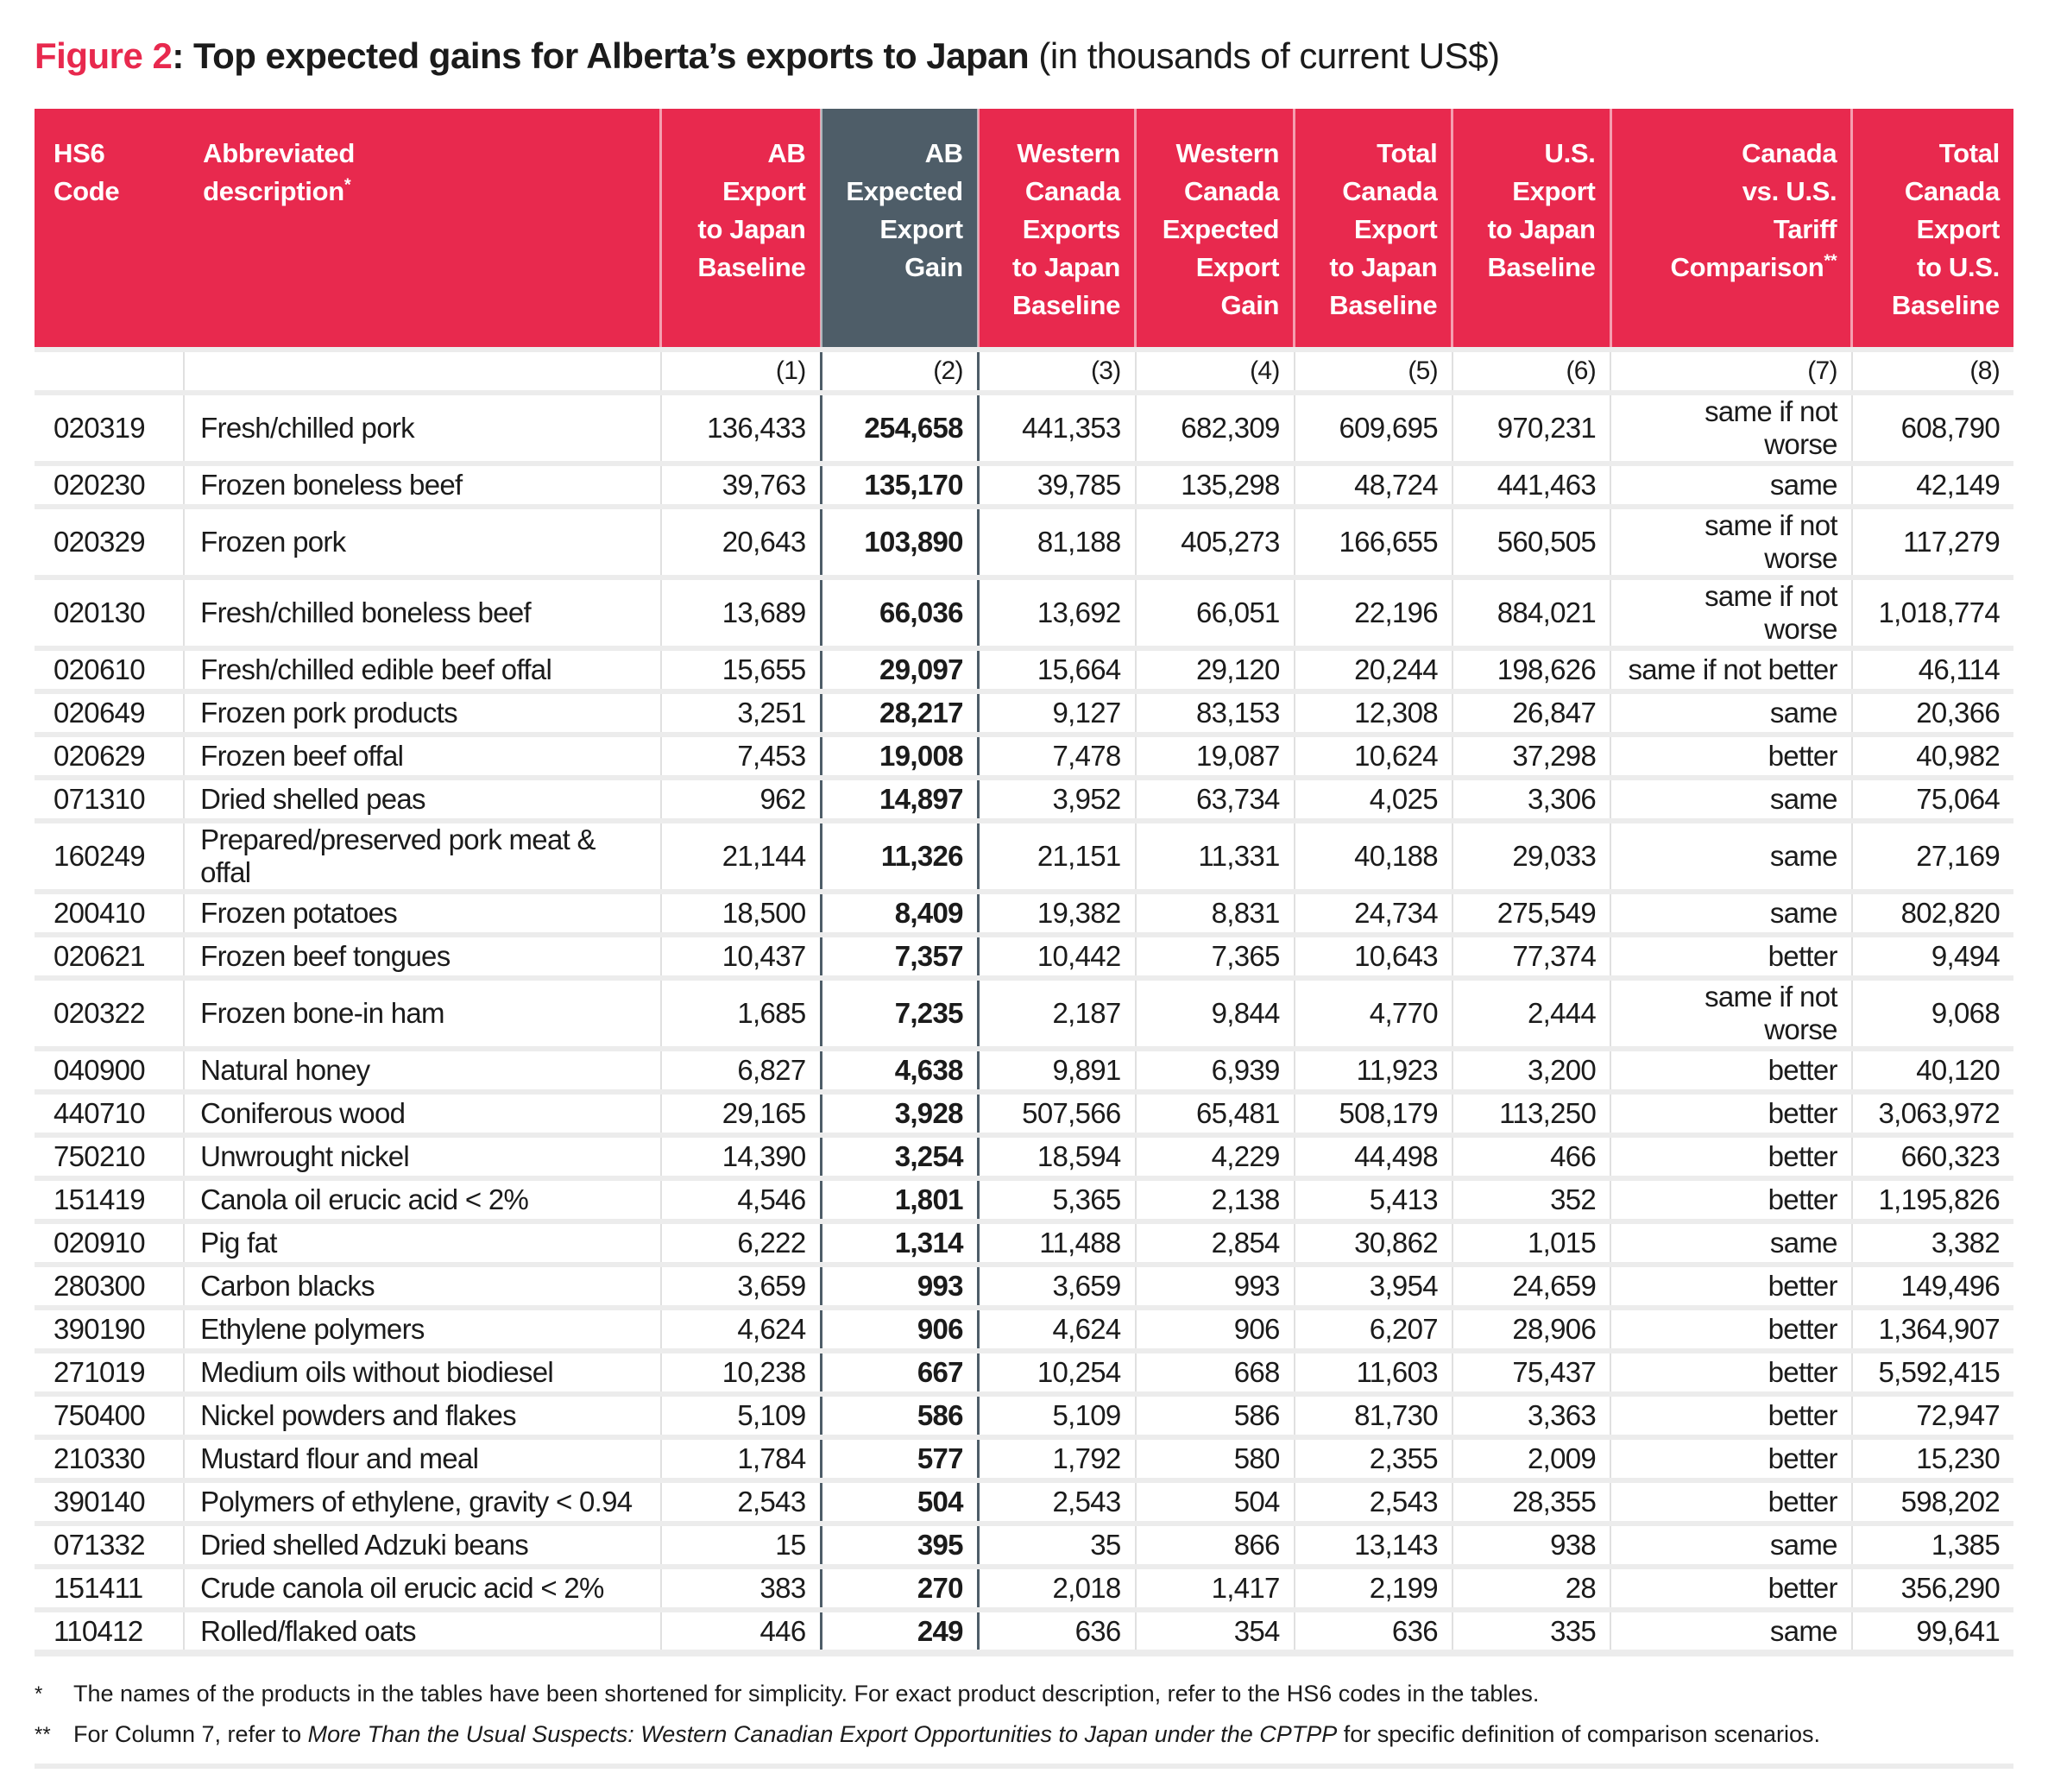 The height and width of the screenshot is (1792, 2048). Describe the element at coordinates (422, 1198) in the screenshot. I see `cell-description: Canola oil erucic acid < 2%` at that location.